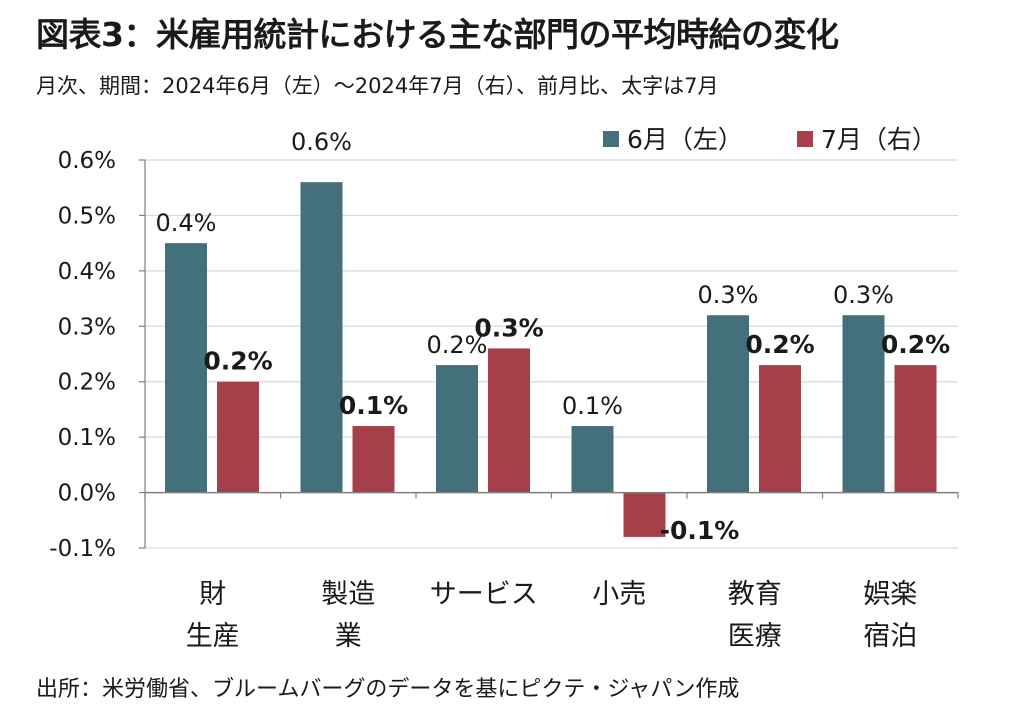  What do you see at coordinates (685, 139) in the screenshot?
I see `legend-label-june: 6月（左）` at bounding box center [685, 139].